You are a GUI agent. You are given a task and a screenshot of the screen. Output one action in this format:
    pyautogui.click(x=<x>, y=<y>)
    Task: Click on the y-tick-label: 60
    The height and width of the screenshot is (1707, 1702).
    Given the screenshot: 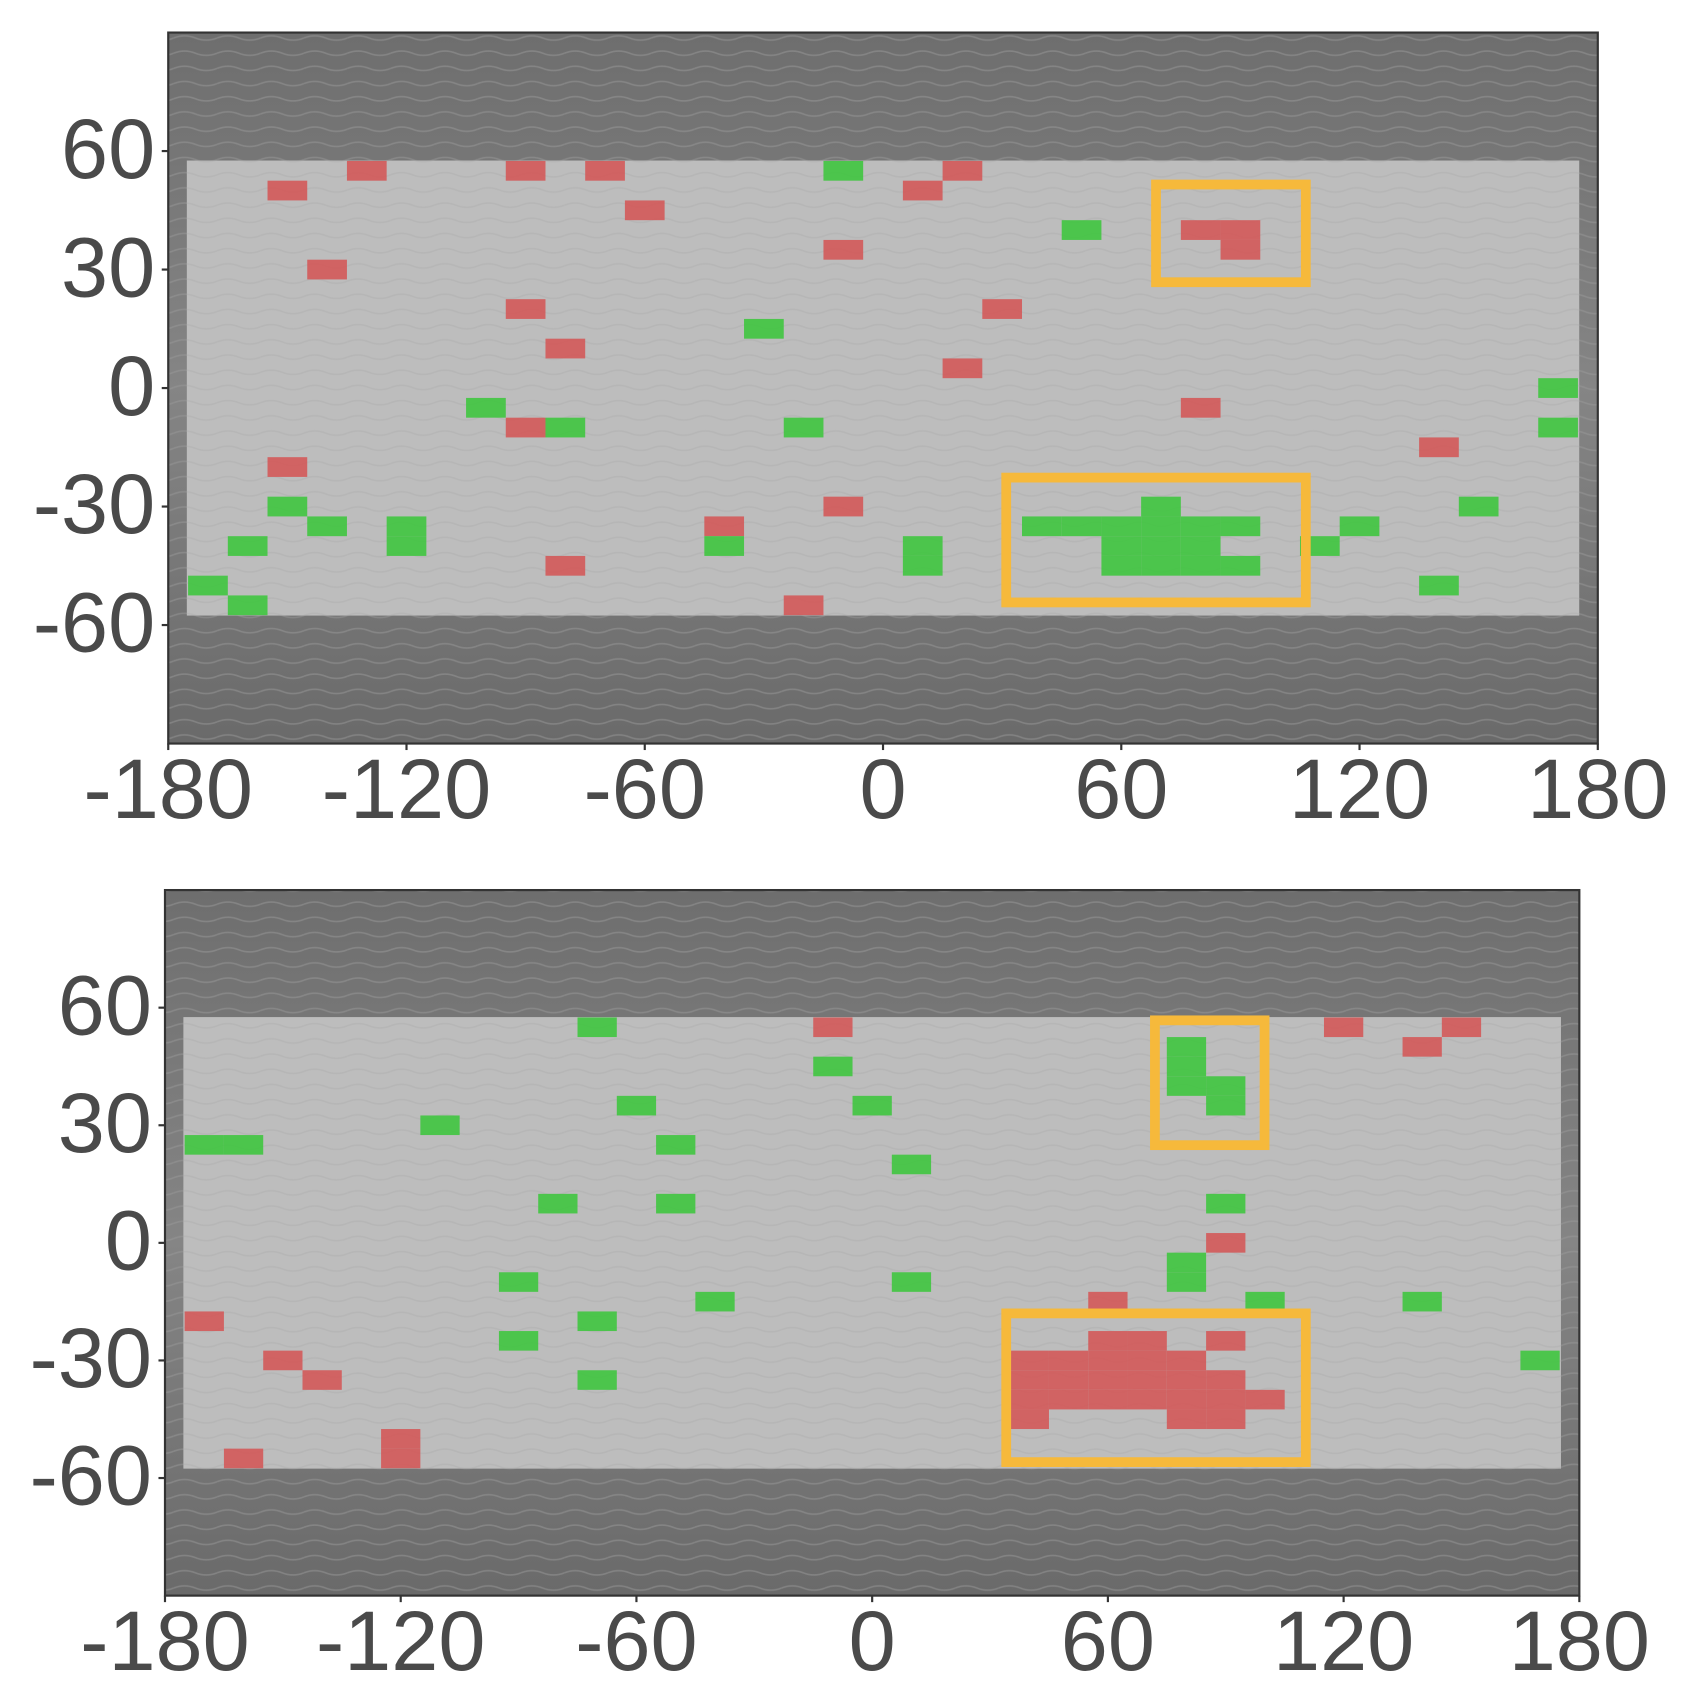 What is the action you would take?
    pyautogui.click(x=108, y=148)
    